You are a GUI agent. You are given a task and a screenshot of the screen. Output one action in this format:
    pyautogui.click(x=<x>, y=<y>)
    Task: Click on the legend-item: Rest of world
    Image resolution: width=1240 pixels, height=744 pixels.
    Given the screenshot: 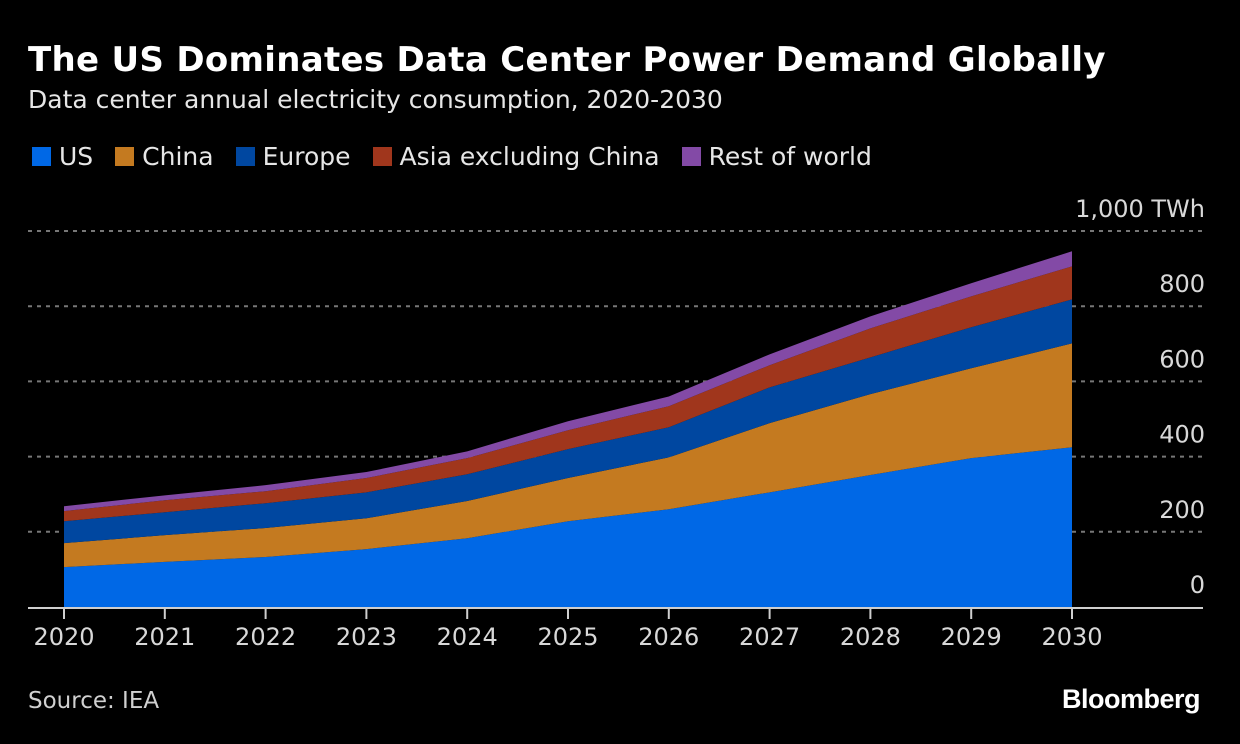 What is the action you would take?
    pyautogui.click(x=776, y=156)
    